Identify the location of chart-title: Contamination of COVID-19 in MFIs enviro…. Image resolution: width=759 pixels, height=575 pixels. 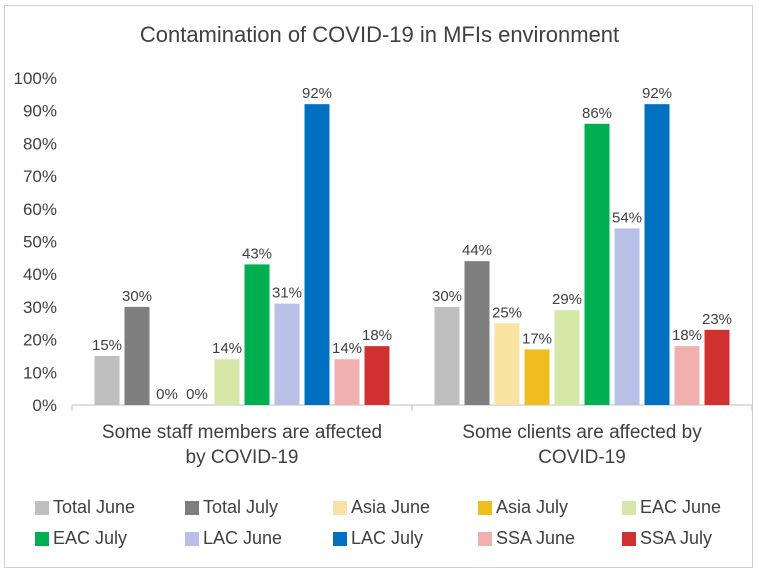
(379, 34).